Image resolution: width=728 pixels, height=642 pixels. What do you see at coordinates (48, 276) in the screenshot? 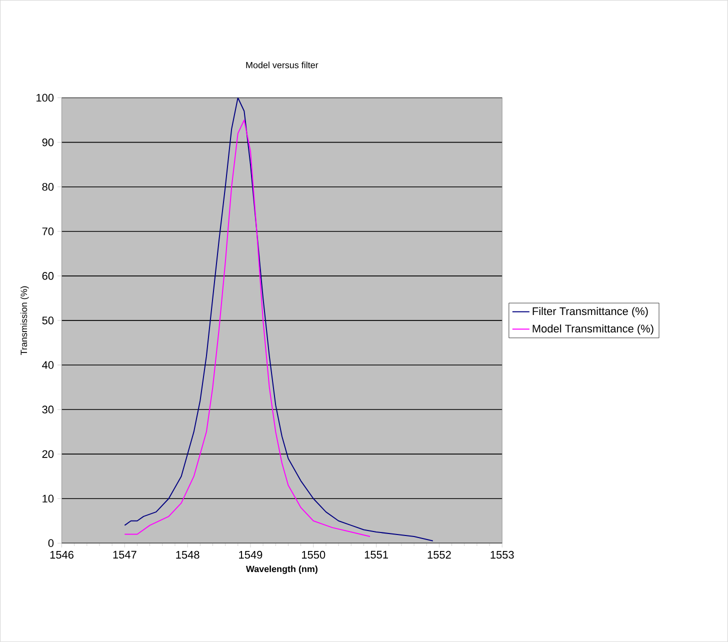
I see `y-tick-label: 60` at bounding box center [48, 276].